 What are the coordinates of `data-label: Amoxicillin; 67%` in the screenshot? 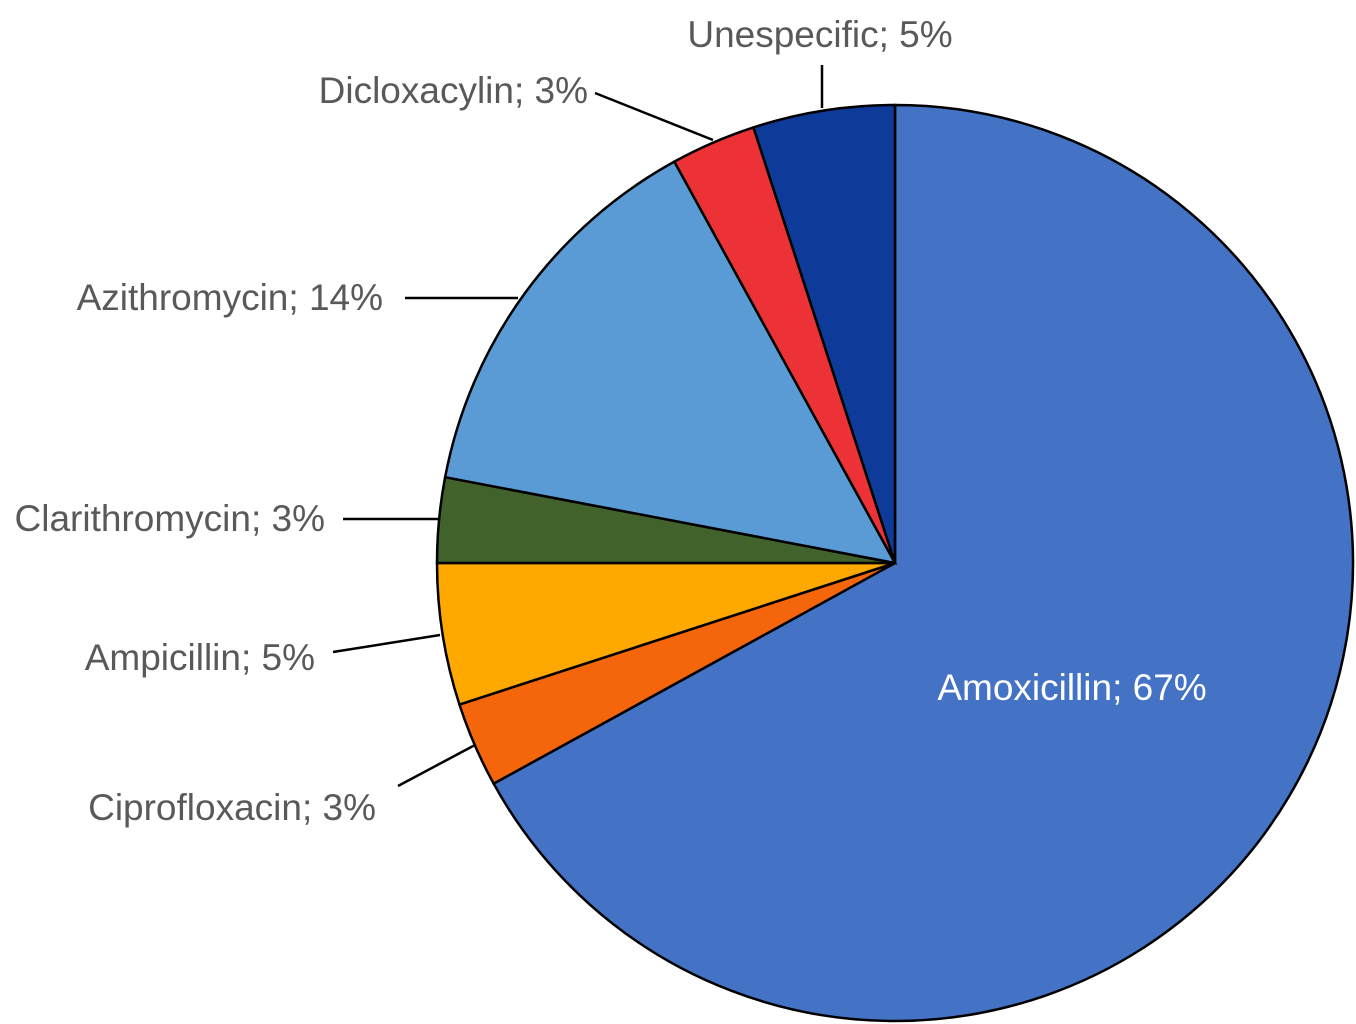 It's located at (1071, 687).